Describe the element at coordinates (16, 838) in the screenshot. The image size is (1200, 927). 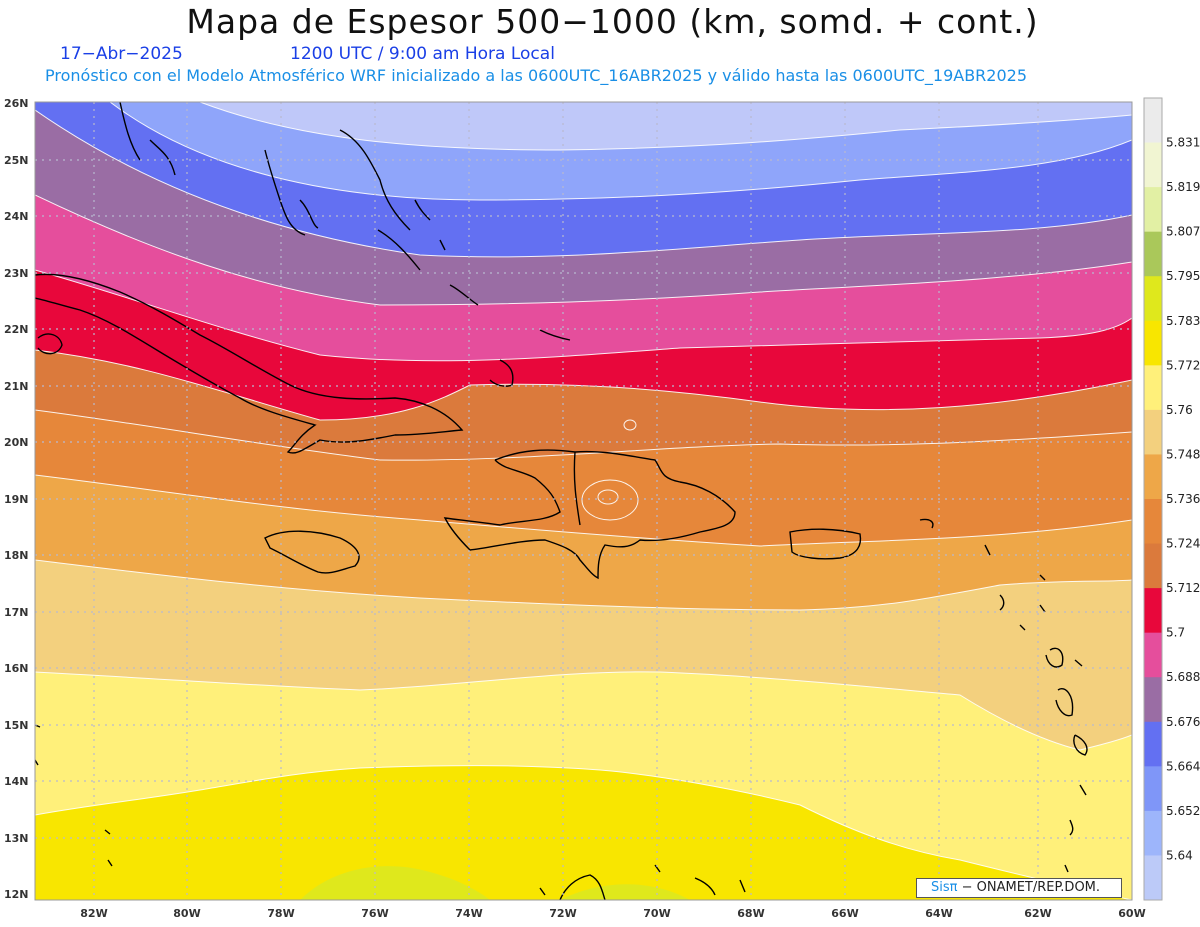
I see `lat-tick-label: 13N` at that location.